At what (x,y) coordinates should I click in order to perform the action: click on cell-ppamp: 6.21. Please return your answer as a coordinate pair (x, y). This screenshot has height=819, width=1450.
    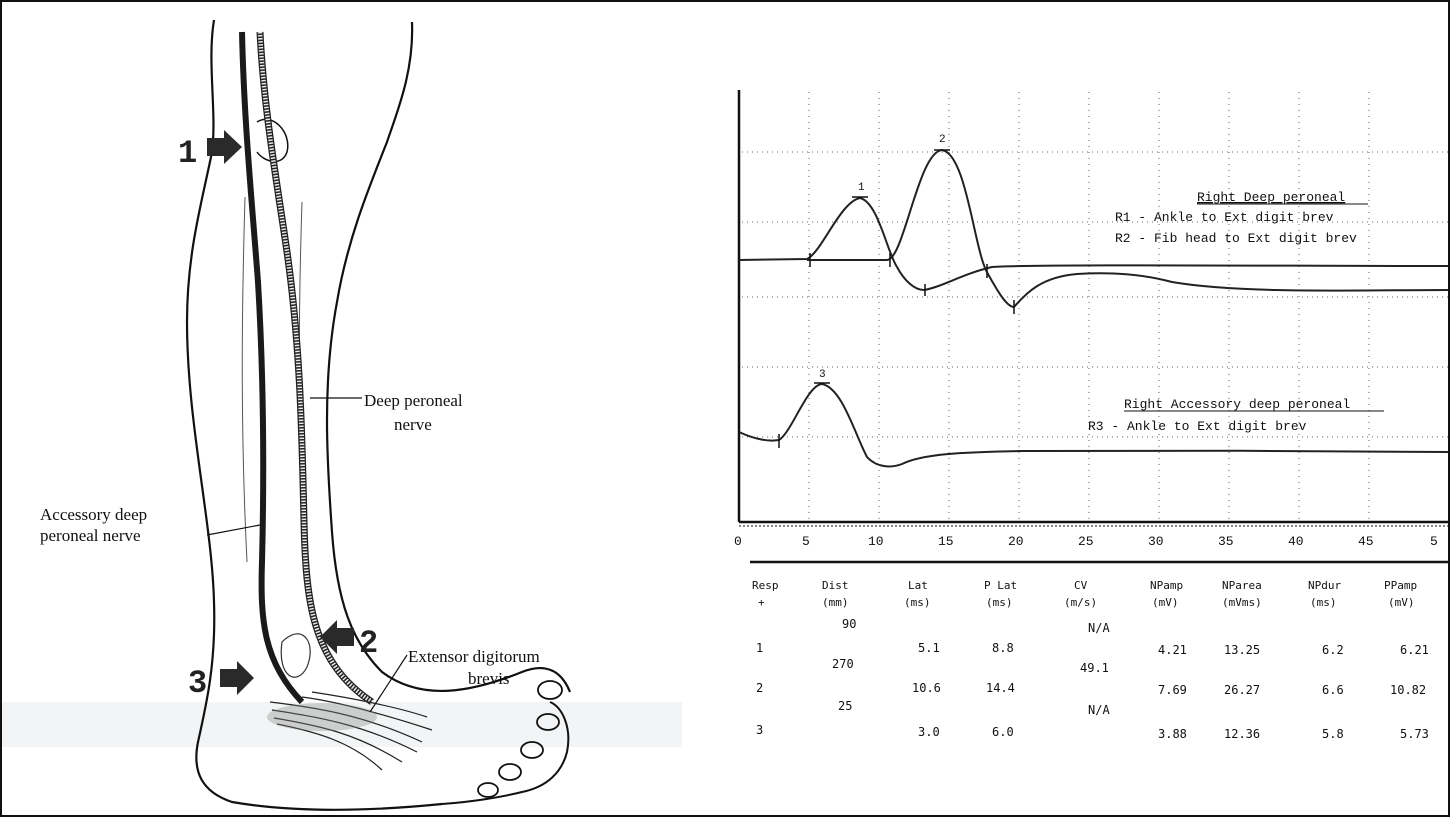
    Looking at the image, I should click on (1414, 650).